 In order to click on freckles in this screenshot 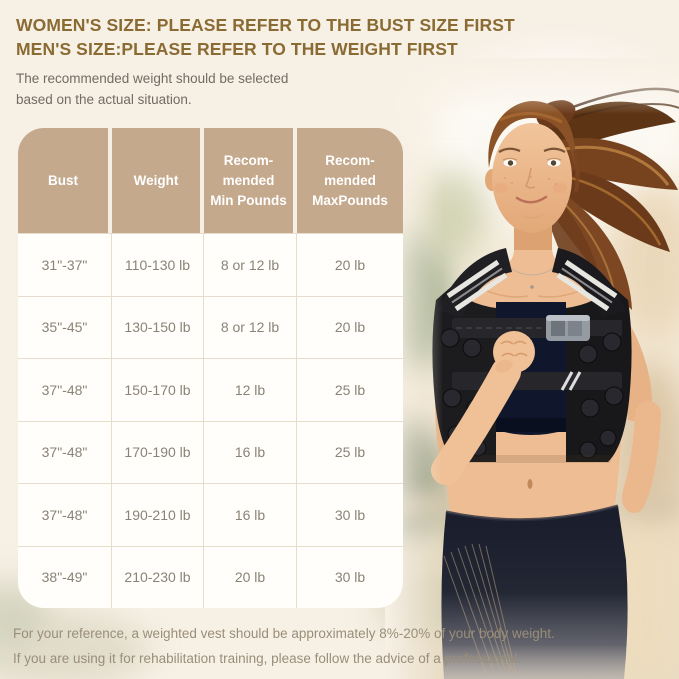, I will do `click(530, 180)`.